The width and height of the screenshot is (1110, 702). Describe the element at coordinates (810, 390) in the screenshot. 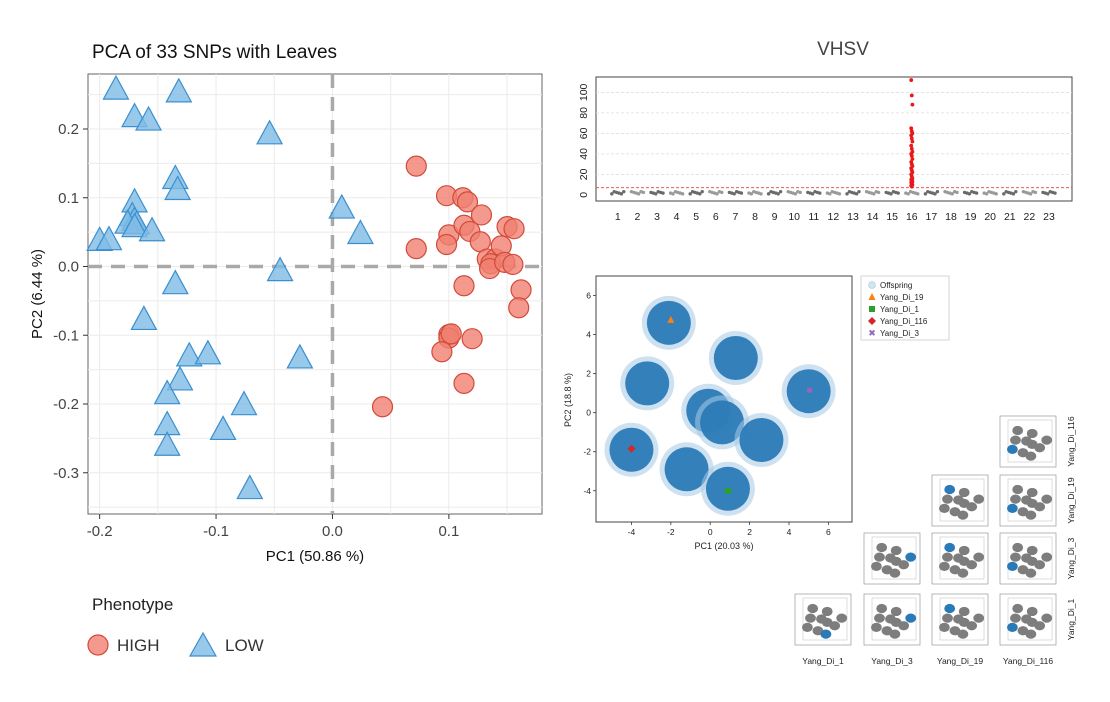

I see `parent-yang-di-3-marker` at that location.